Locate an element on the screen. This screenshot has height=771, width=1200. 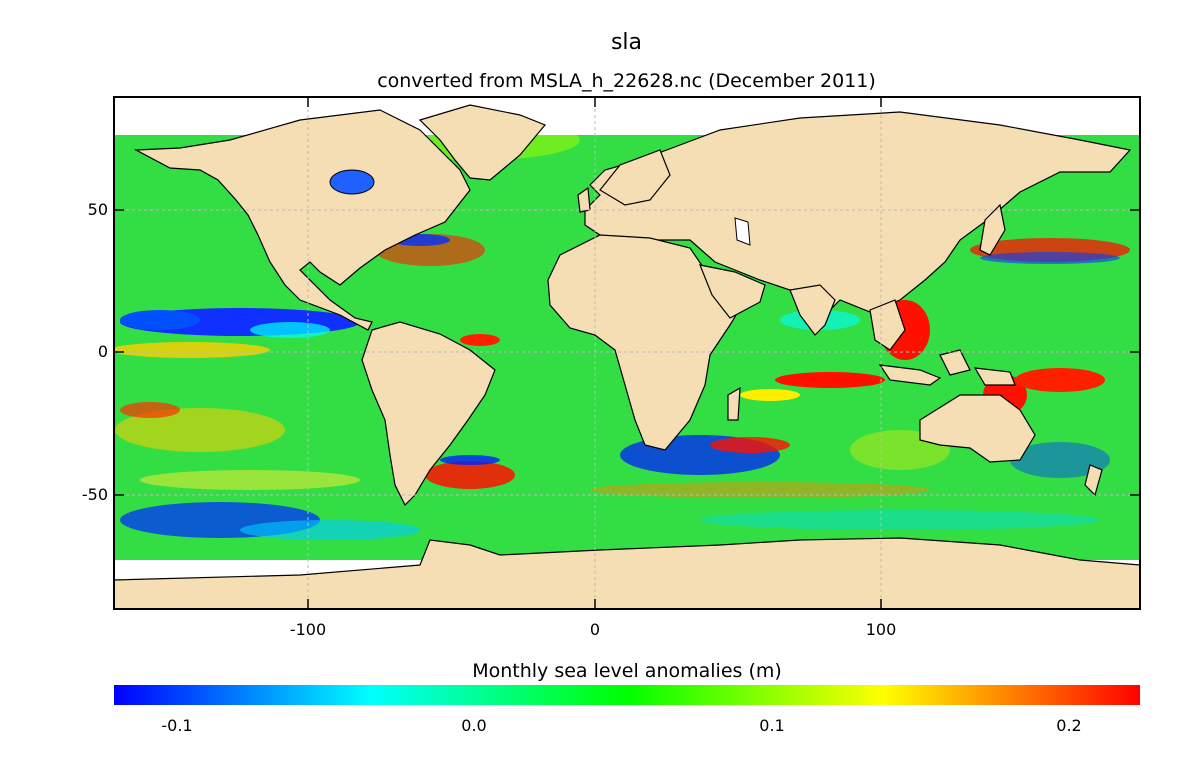
colorbar-tick-label: 0.1 is located at coordinates (772, 725).